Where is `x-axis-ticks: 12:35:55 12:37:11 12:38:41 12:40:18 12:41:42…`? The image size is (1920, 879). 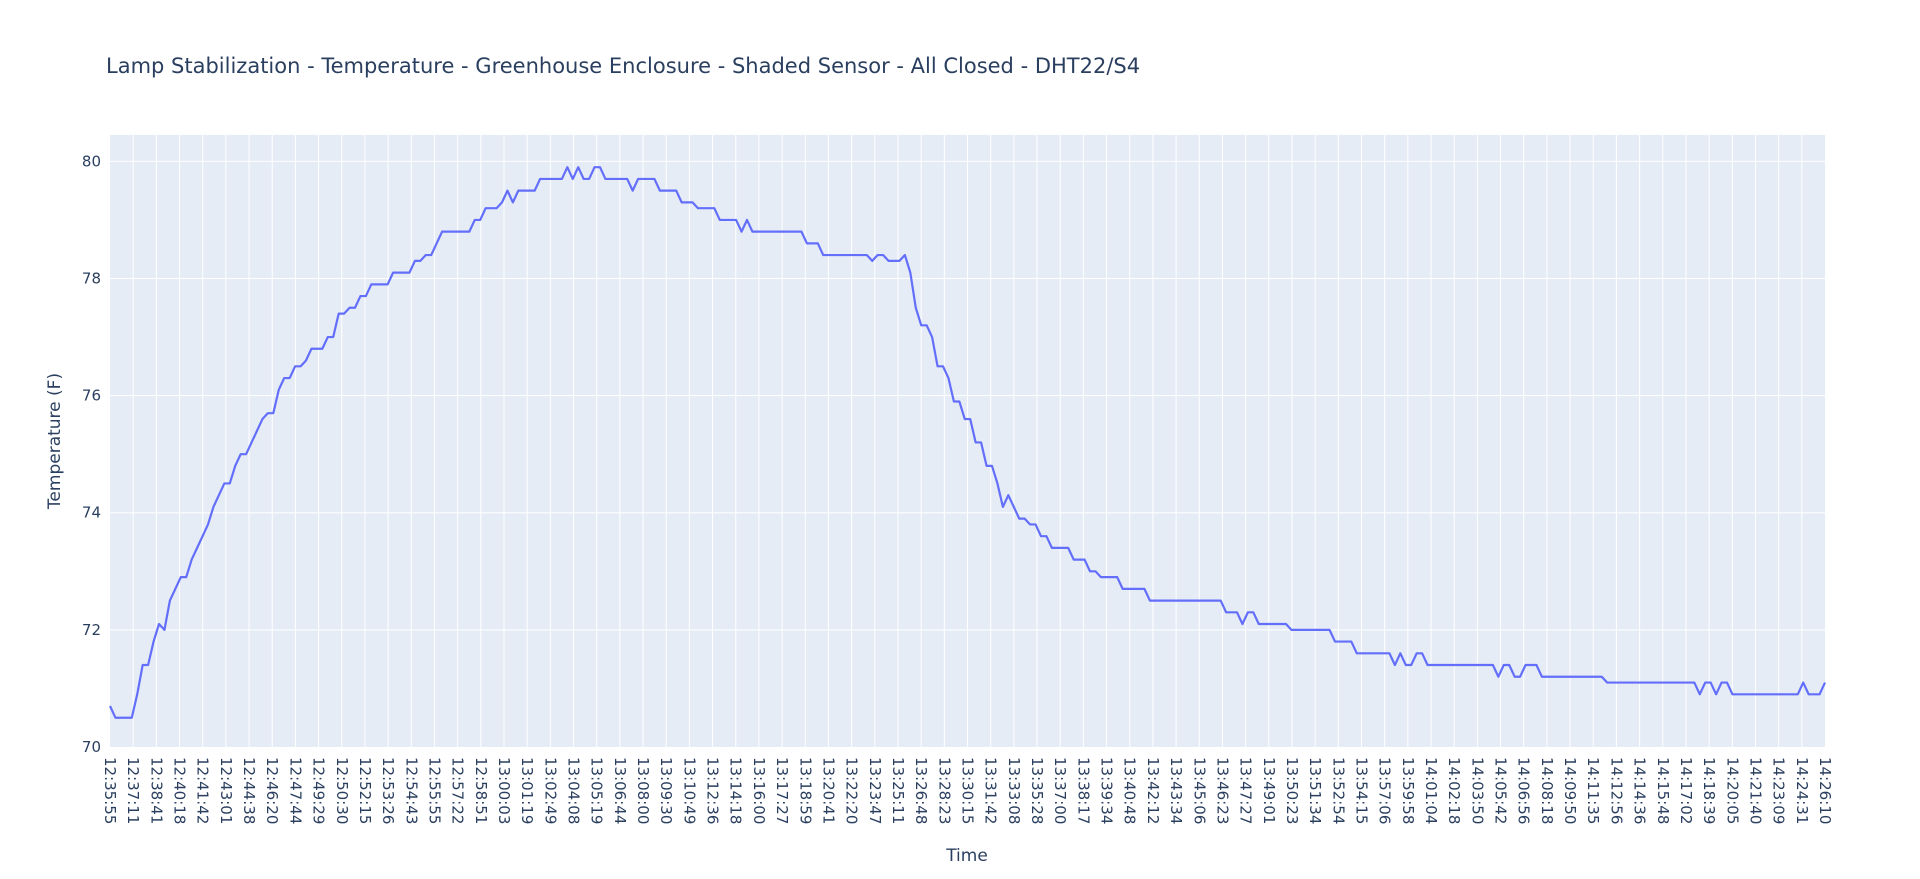 x-axis-ticks: 12:35:55 12:37:11 12:38:41 12:40:18 12:41:42… is located at coordinates (967, 790).